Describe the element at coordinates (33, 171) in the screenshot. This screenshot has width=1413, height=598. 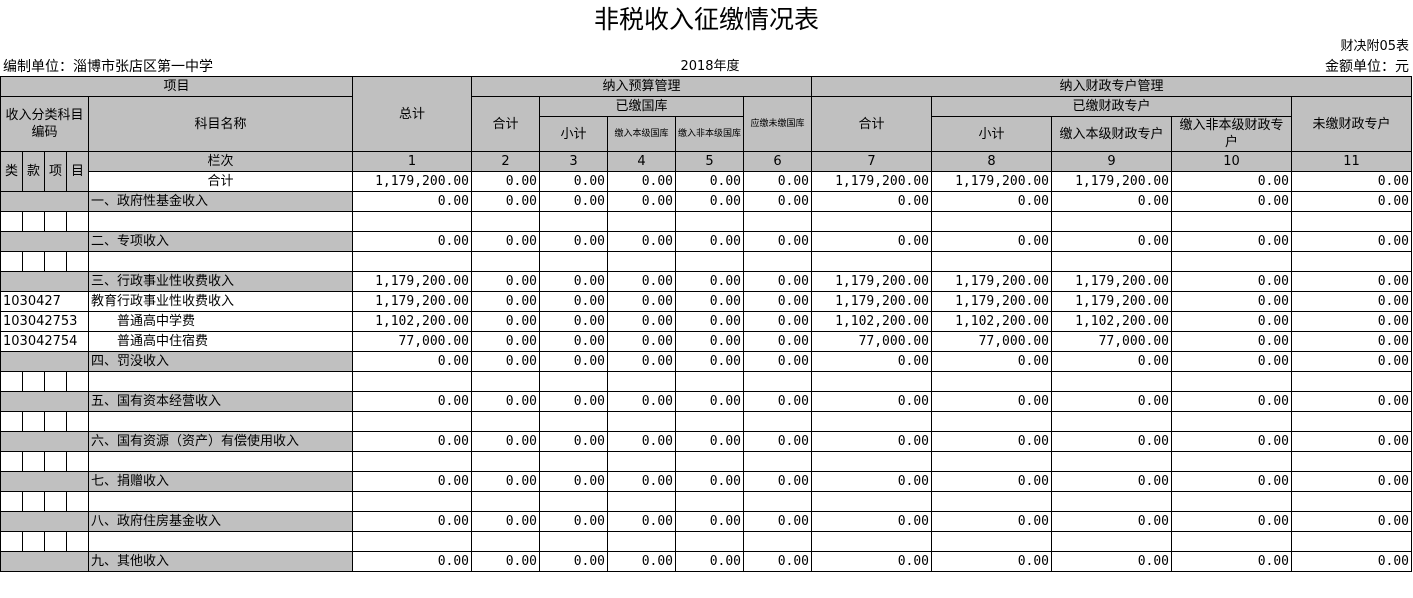
I see `header-kuan: 款` at that location.